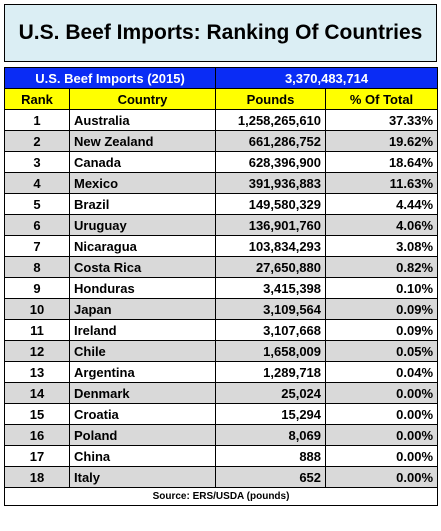 The width and height of the screenshot is (441, 531). Describe the element at coordinates (382, 204) in the screenshot. I see `table-cell: 4.44%` at that location.